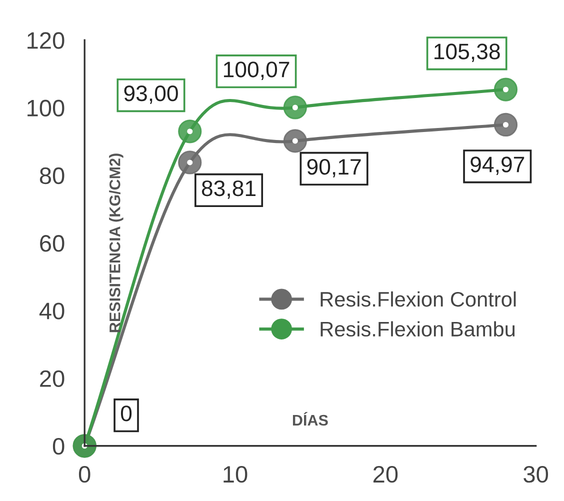  What do you see at coordinates (46, 108) in the screenshot?
I see `y-tick-label: 100` at bounding box center [46, 108].